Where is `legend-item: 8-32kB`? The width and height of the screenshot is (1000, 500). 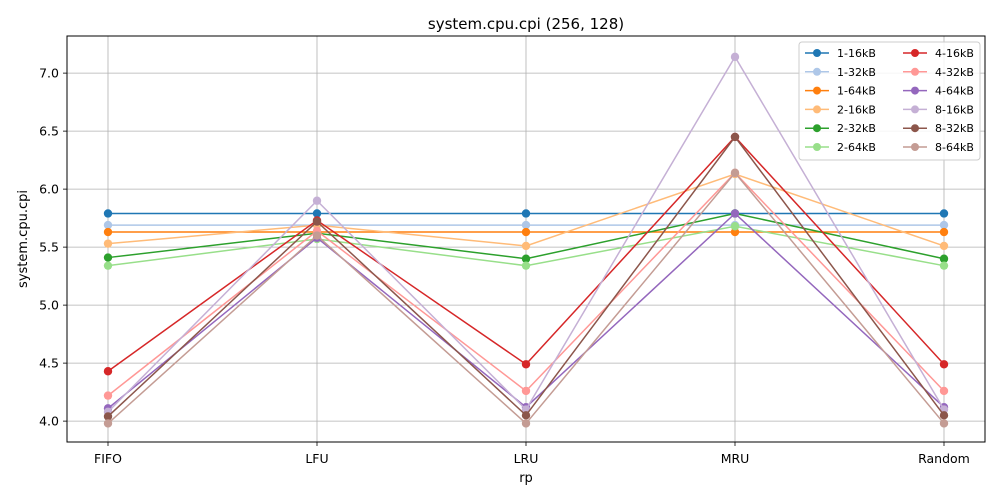
legend-item: 8-32kB is located at coordinates (938, 128).